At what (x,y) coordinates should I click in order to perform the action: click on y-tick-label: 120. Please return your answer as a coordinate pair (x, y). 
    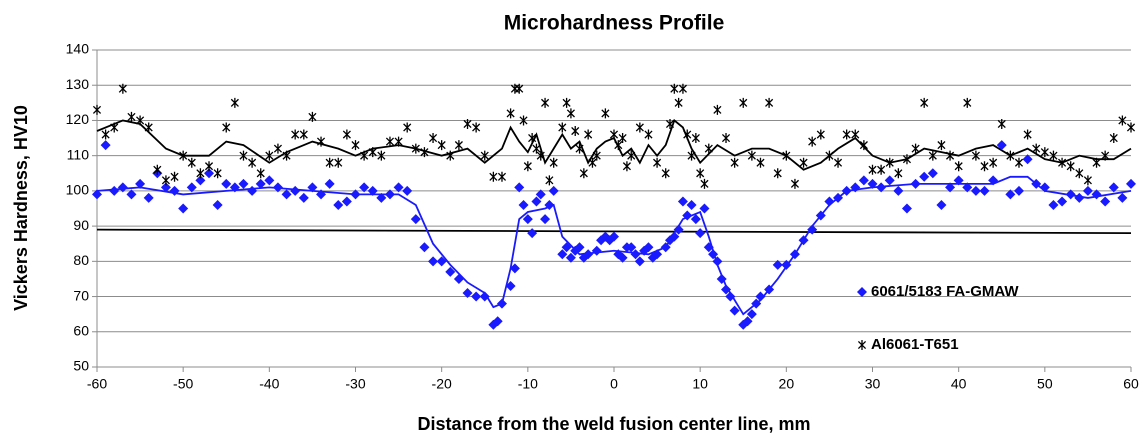
    Looking at the image, I should click on (78, 119).